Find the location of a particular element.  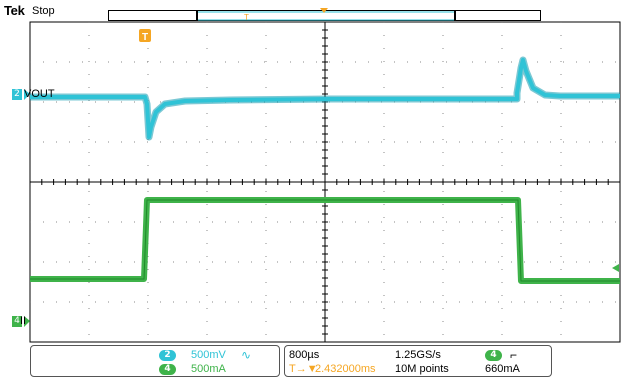

trigger-source-badge: 4 is located at coordinates (493, 355).